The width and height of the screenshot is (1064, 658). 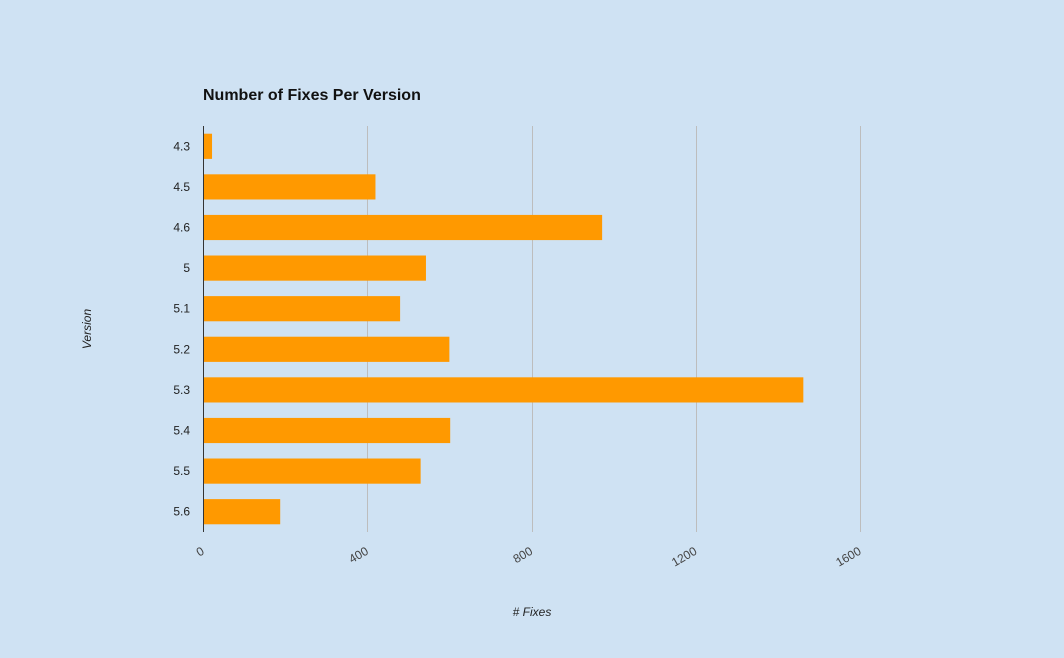 What do you see at coordinates (684, 557) in the screenshot?
I see `x-tick-label: 1200` at bounding box center [684, 557].